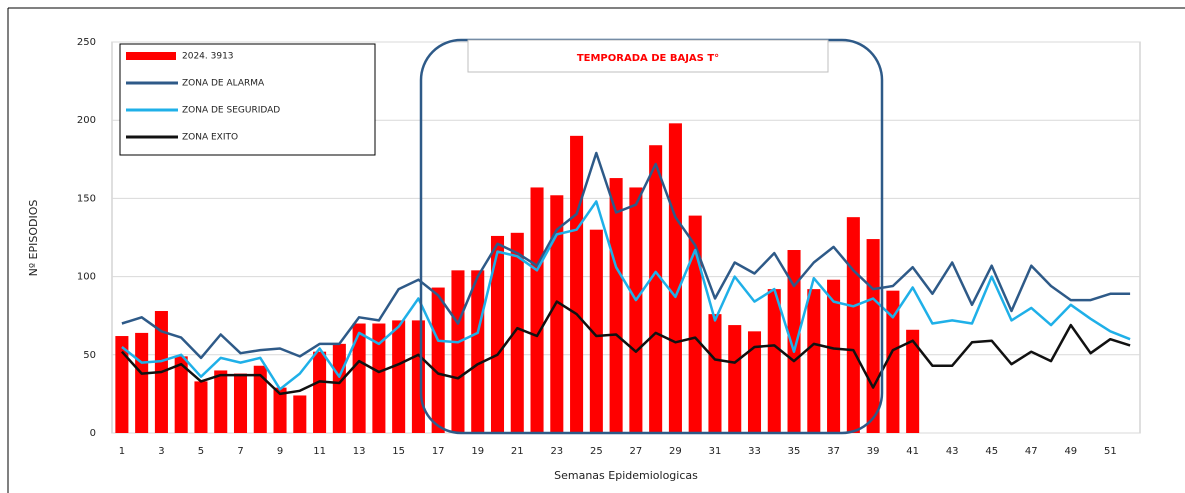  Describe the element at coordinates (86, 198) in the screenshot. I see `y-tick-label: 150` at that location.